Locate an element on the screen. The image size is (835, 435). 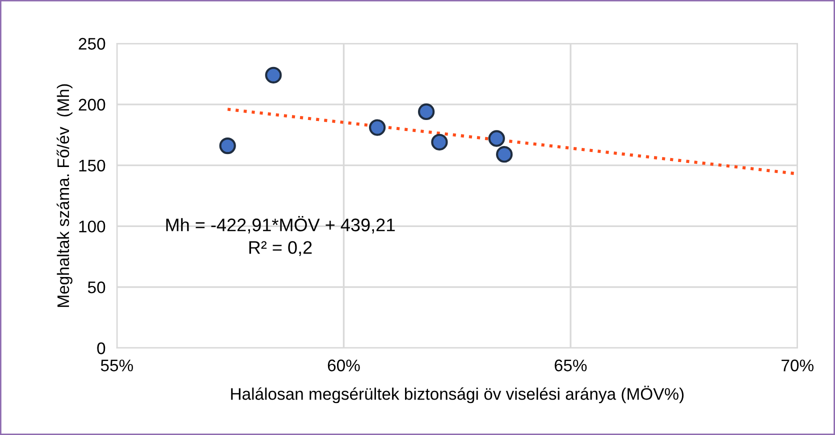
x-tick-label: 65% is located at coordinates (570, 366).